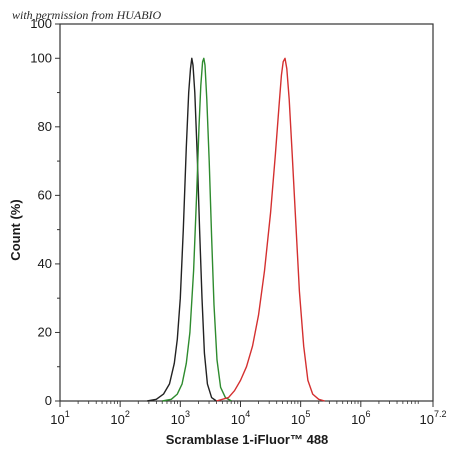  Describe the element at coordinates (45, 212) in the screenshot. I see `y-axis-ticks: 0 20 40 60 80 100 100` at that location.